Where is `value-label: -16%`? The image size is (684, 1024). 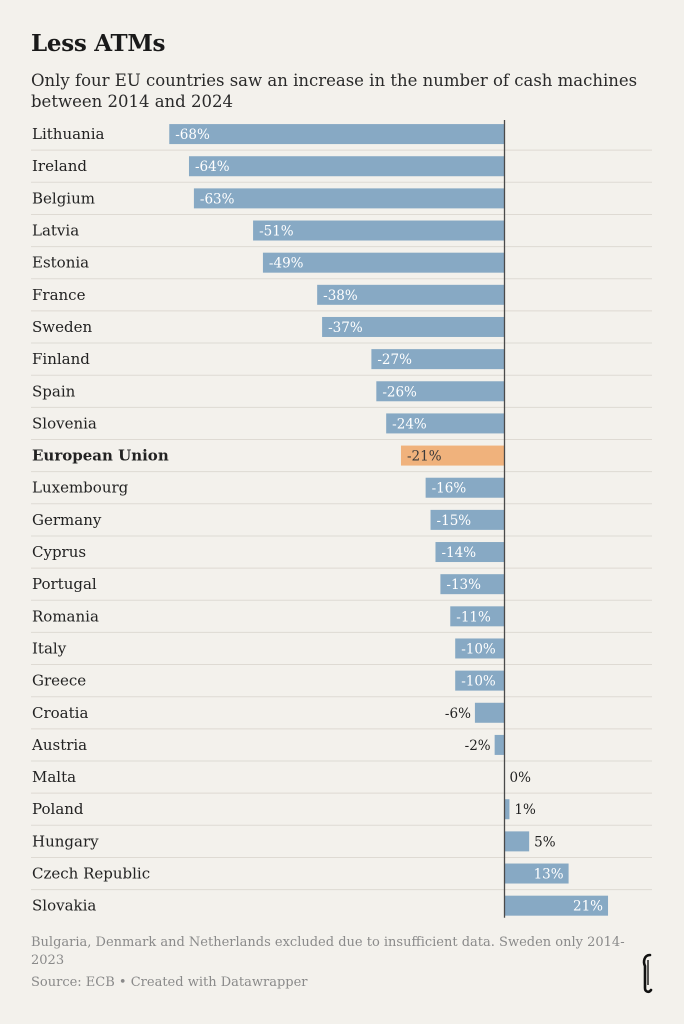
value-label: -16% is located at coordinates (449, 489).